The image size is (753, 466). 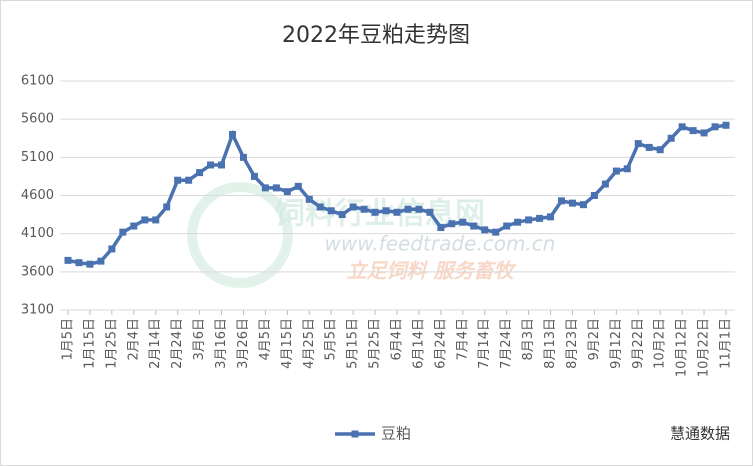 I want to click on x-tick-label: 5月25日, so click(x=375, y=343).